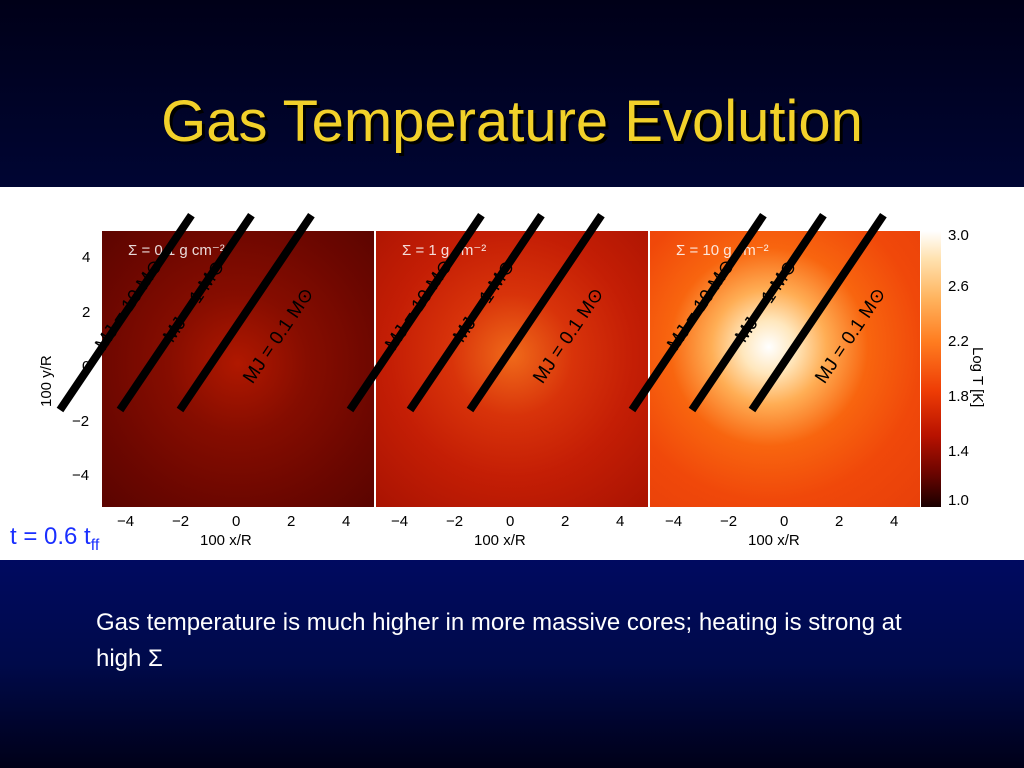  What do you see at coordinates (512, 121) in the screenshot?
I see `slide-title: Gas Temperature Evolution` at bounding box center [512, 121].